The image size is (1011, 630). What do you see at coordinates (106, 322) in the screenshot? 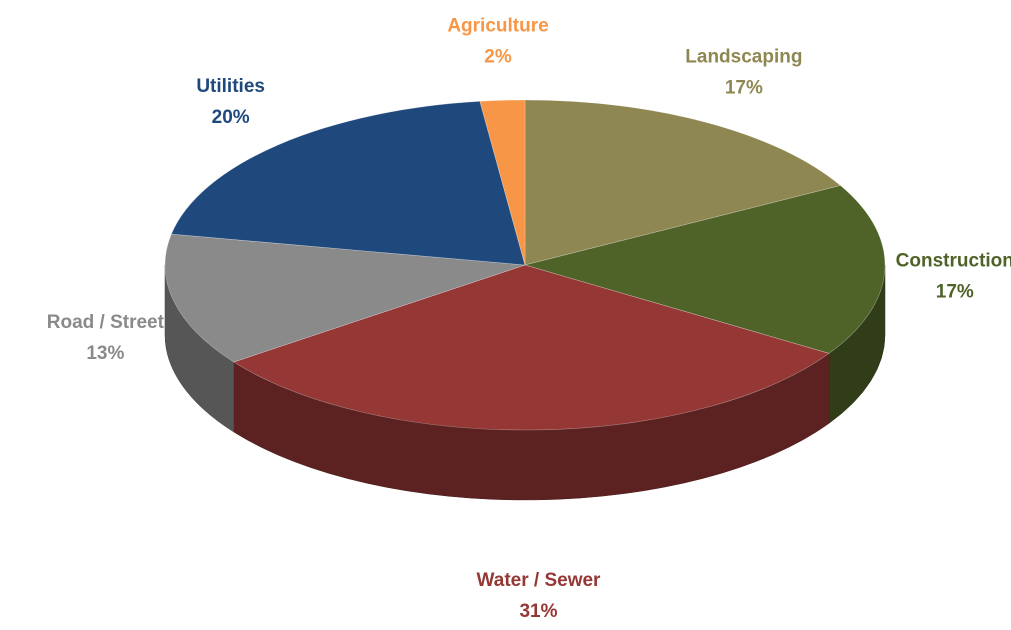
I see `slice-label: Road / Street` at bounding box center [106, 322].